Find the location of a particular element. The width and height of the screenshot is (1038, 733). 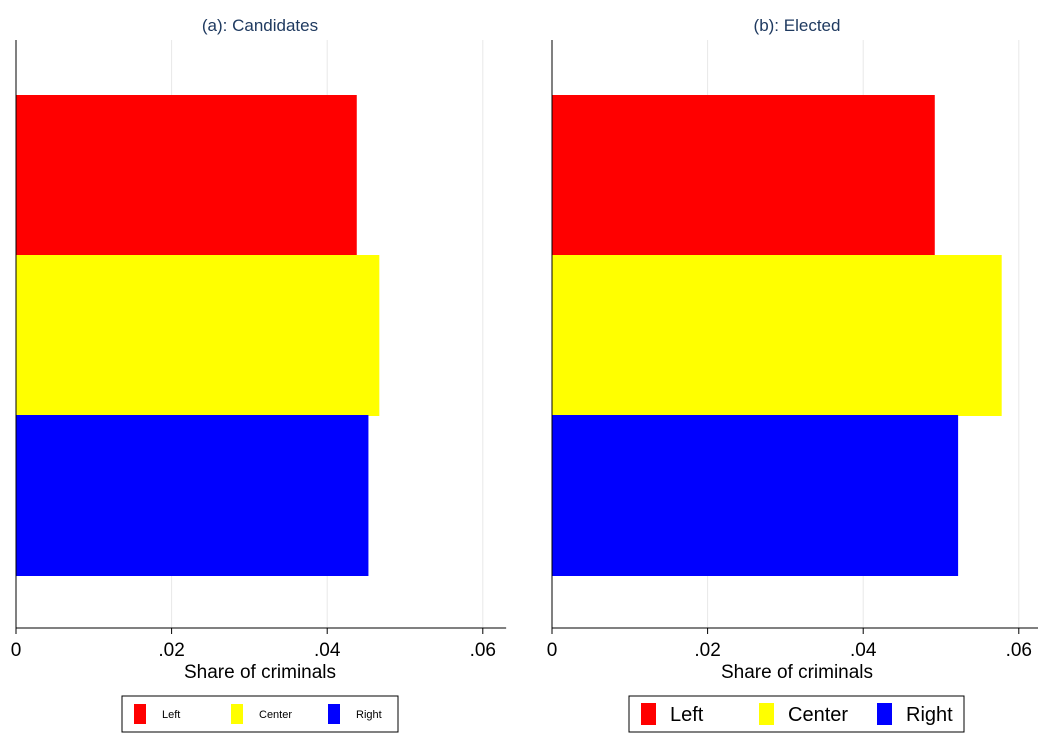

panel-a-bar-right is located at coordinates (192, 495).